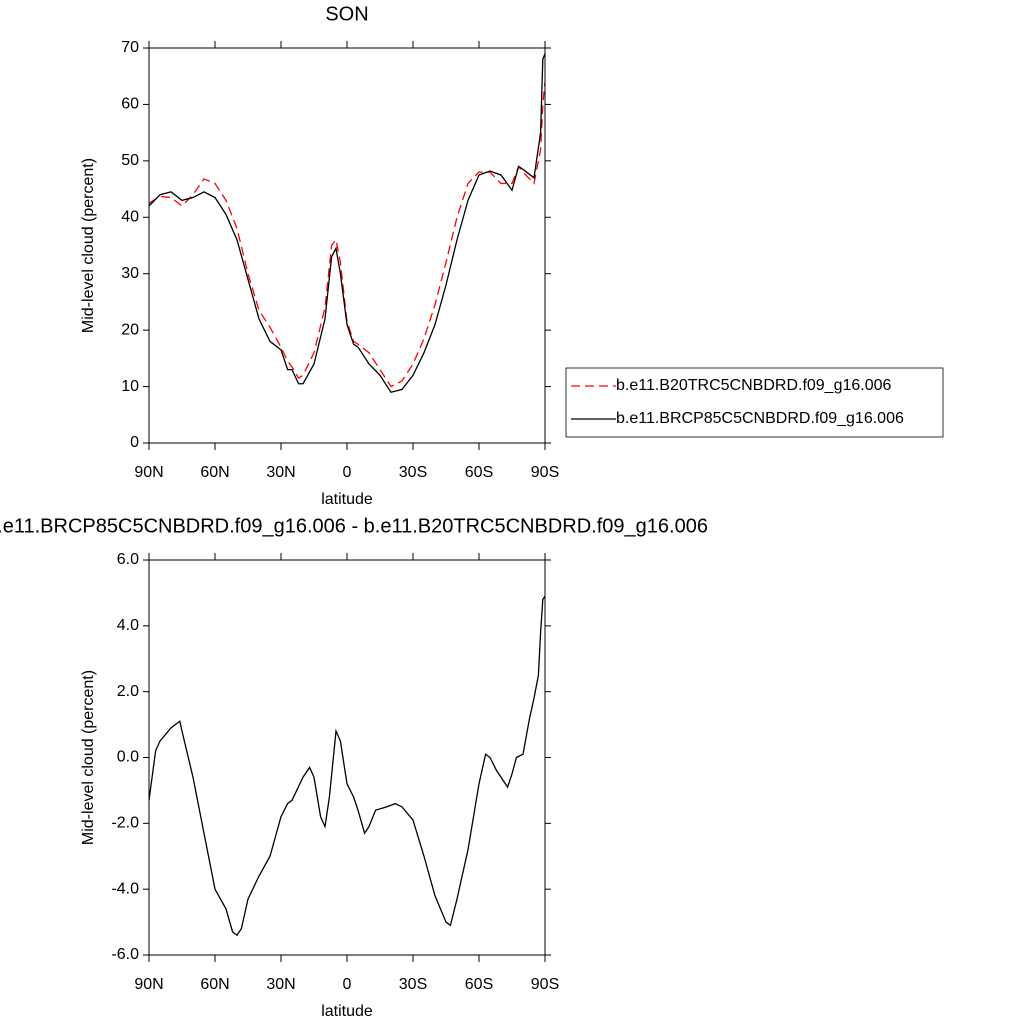  Describe the element at coordinates (125, 888) in the screenshot. I see `y-tick-label: -4.0` at that location.